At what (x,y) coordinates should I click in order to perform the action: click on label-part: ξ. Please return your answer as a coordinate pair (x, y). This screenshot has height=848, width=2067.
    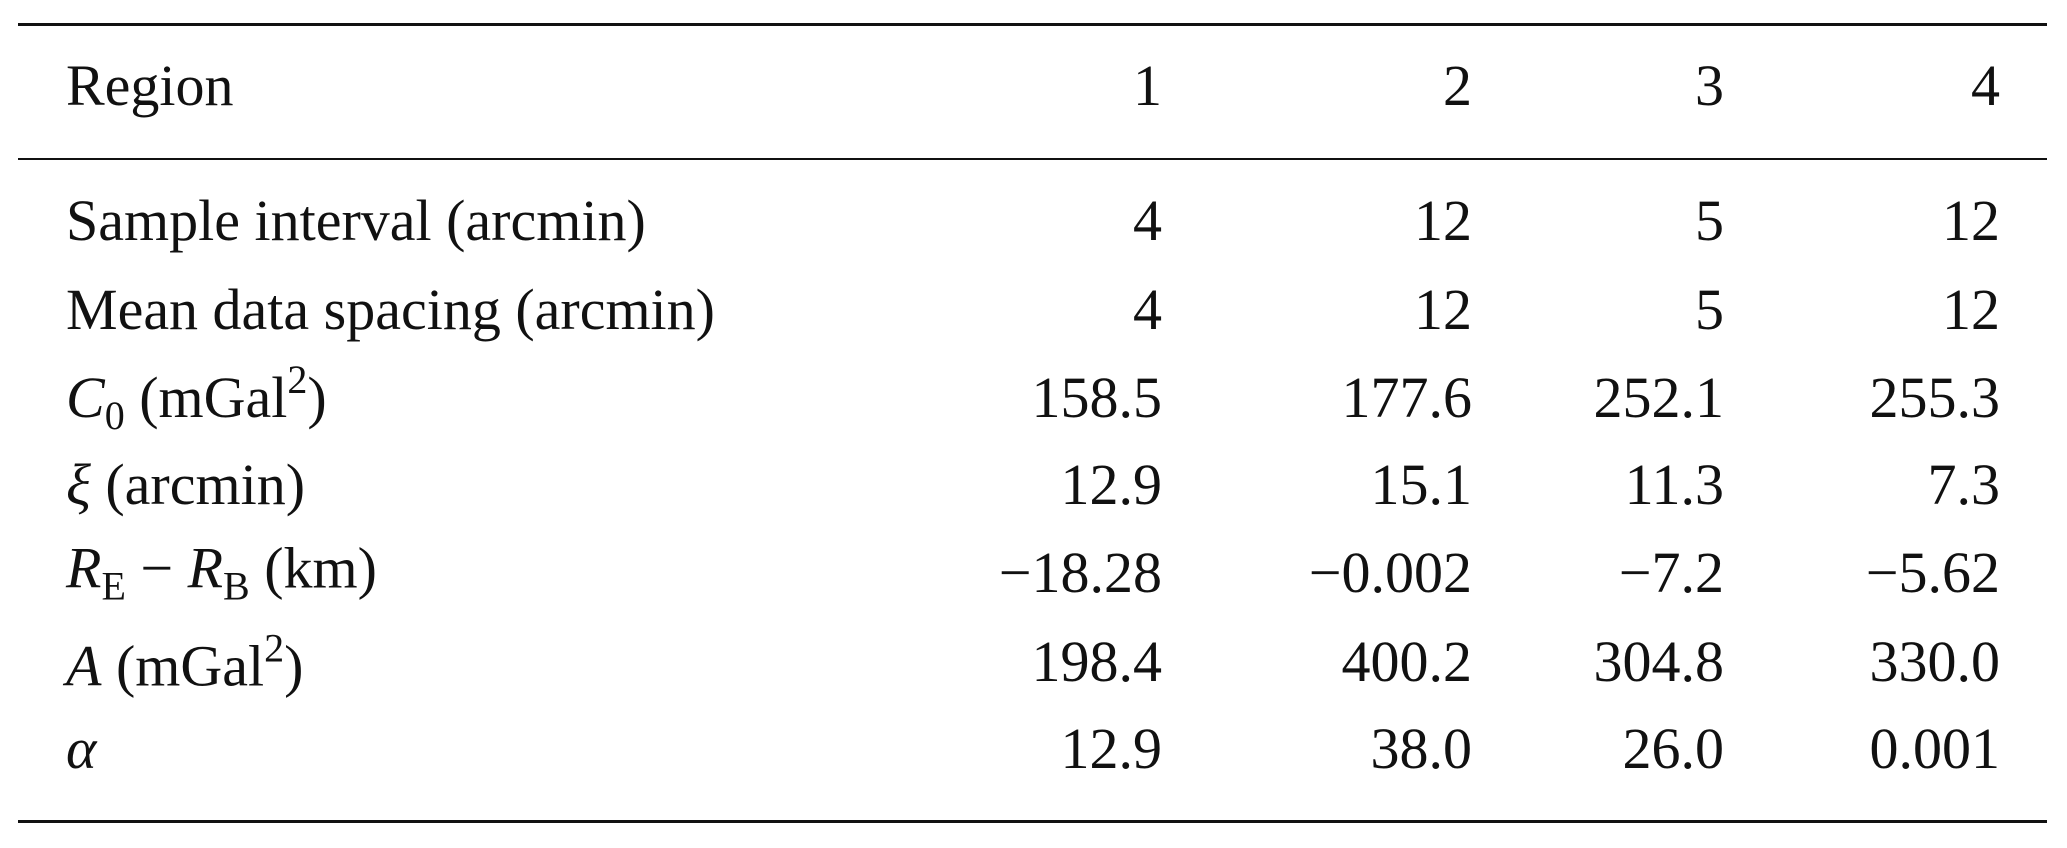
    Looking at the image, I should click on (78, 484).